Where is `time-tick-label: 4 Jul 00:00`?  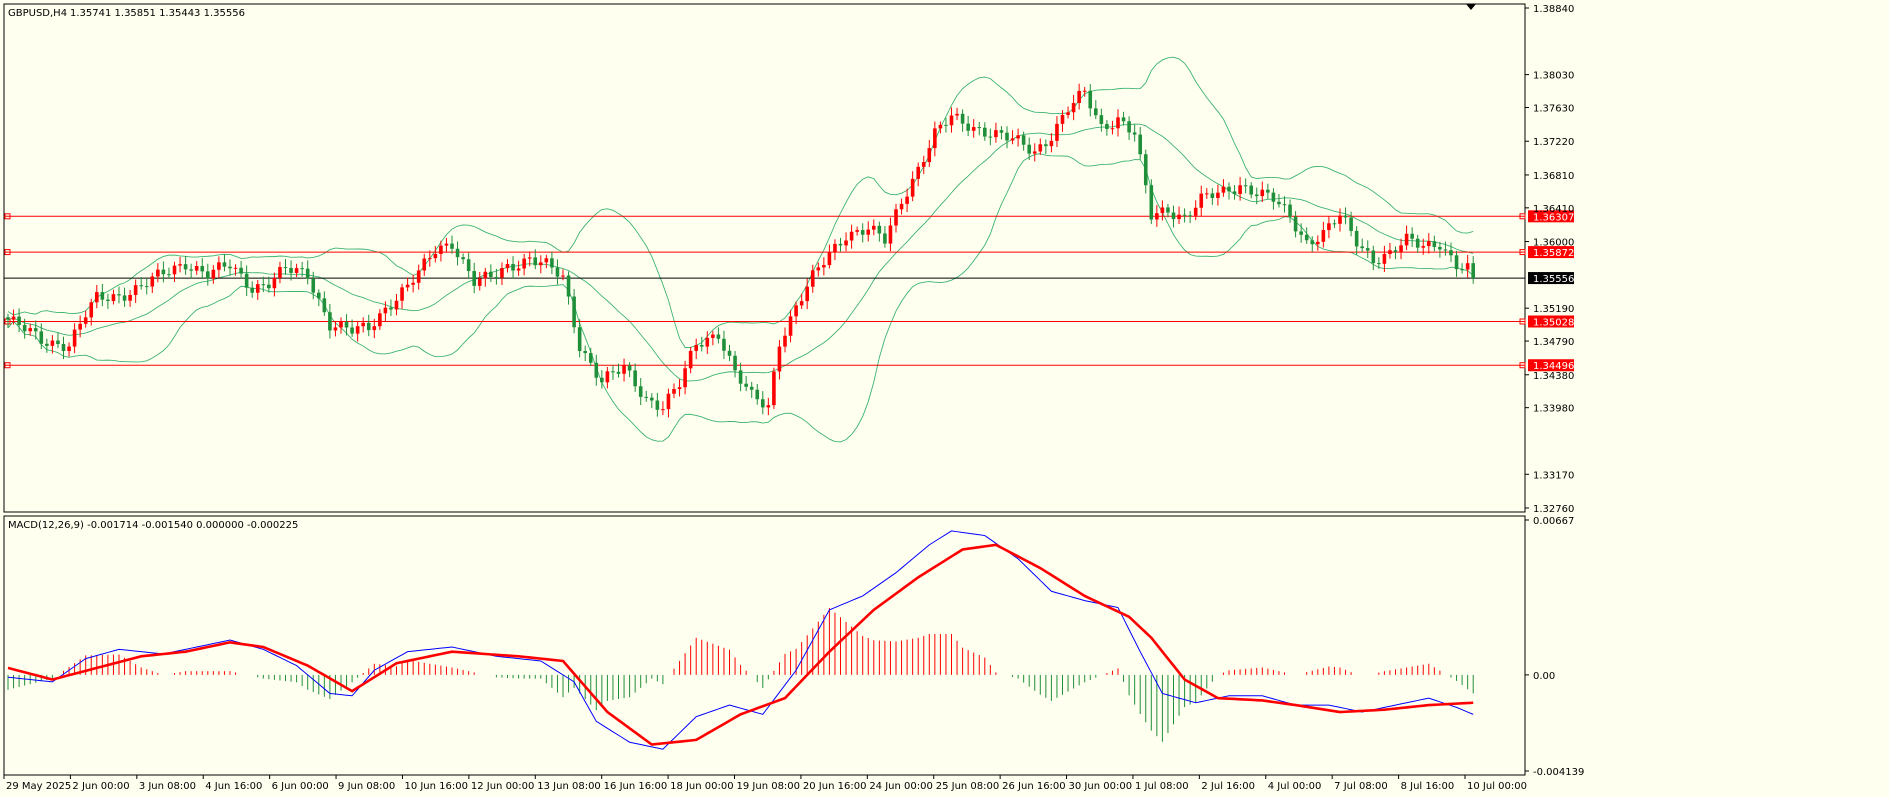
time-tick-label: 4 Jul 00:00 is located at coordinates (1295, 786).